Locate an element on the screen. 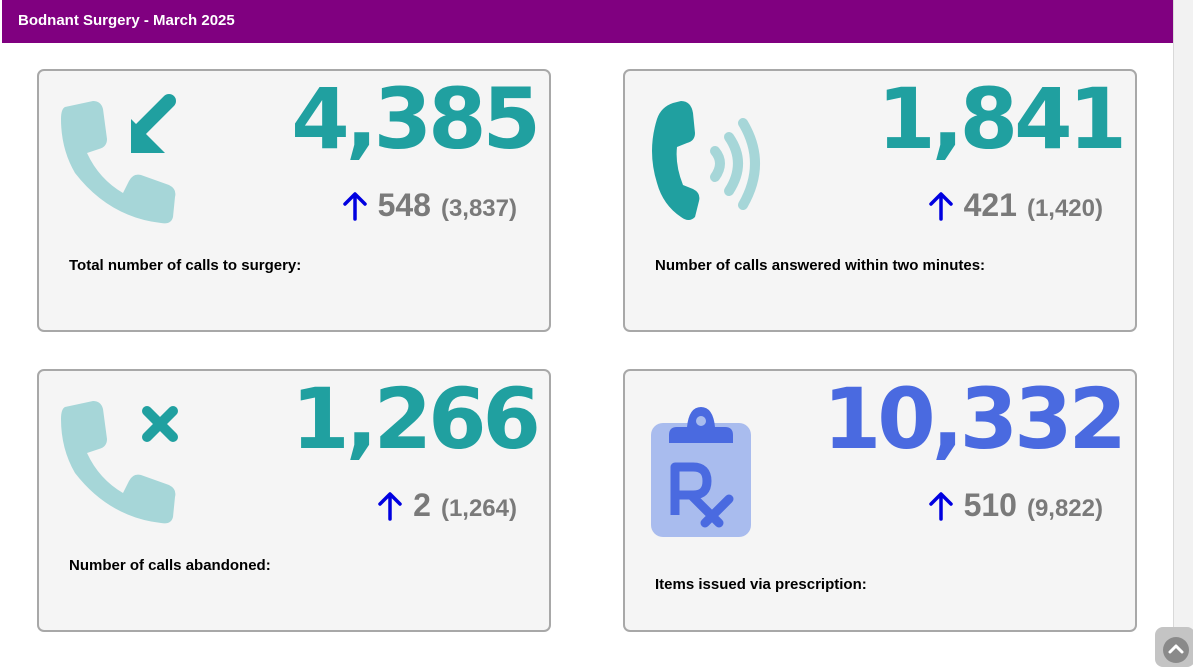 The width and height of the screenshot is (1193, 668). total-calls-change: 548 (3,837) is located at coordinates (429, 205).